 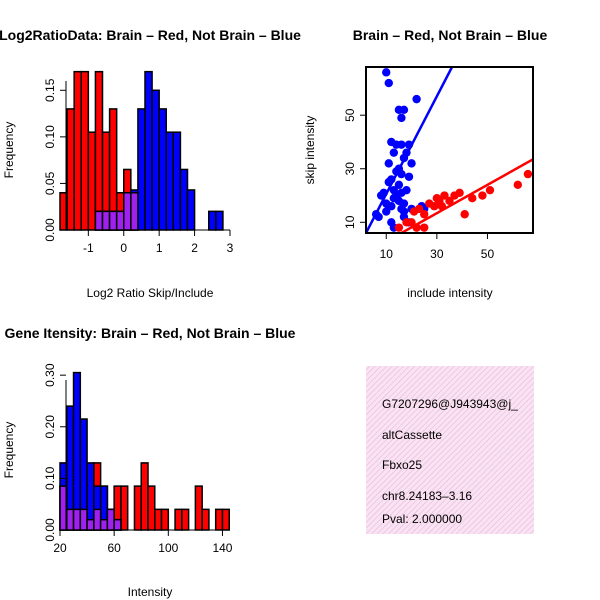 I want to click on hist2-y-tick-label: 0.10, so click(x=50, y=478).